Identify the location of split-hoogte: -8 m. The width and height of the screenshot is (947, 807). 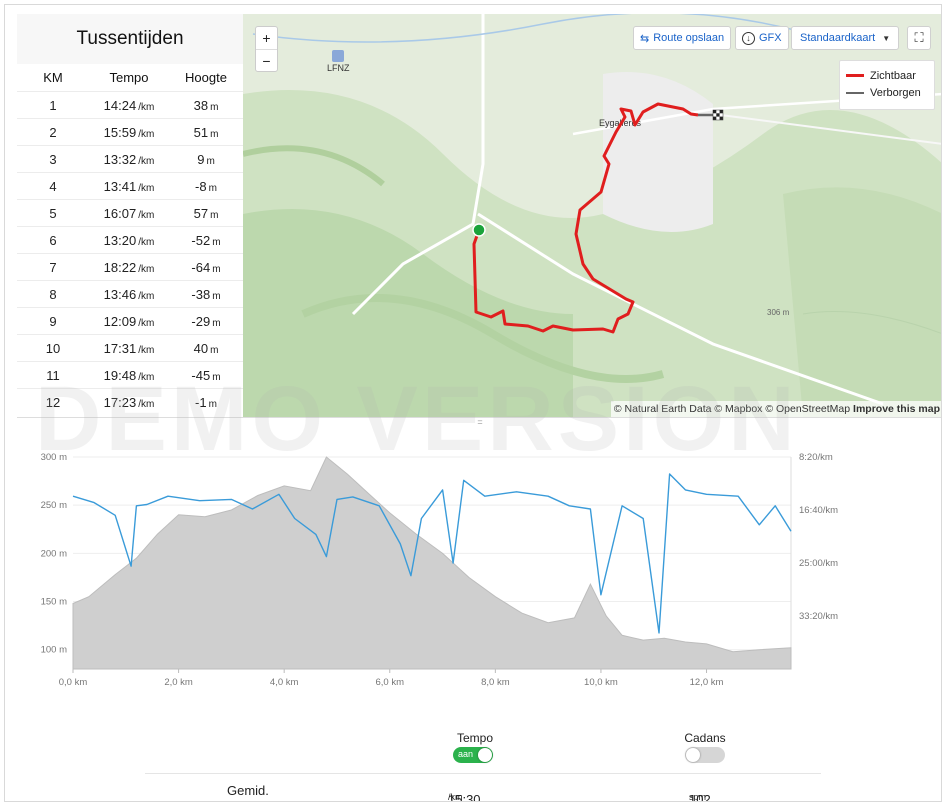
(206, 186).